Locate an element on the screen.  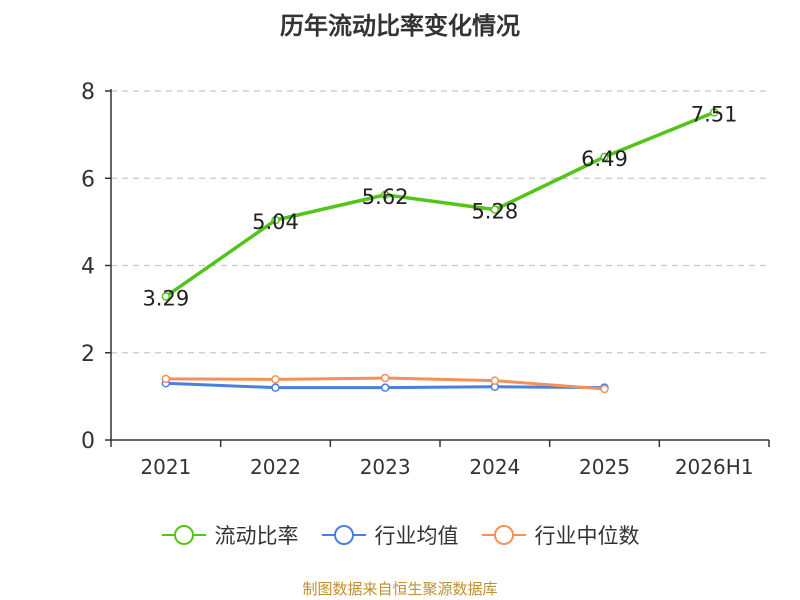
y-tick-label: 4 is located at coordinates (88, 267).